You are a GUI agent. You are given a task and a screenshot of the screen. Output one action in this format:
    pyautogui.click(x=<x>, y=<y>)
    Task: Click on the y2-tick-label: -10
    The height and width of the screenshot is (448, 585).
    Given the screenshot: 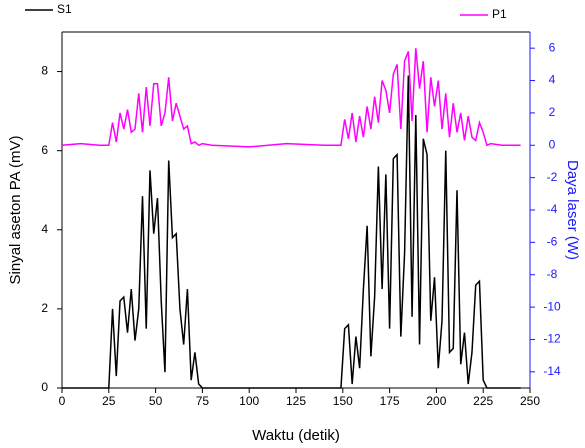 What is the action you would take?
    pyautogui.click(x=552, y=306)
    